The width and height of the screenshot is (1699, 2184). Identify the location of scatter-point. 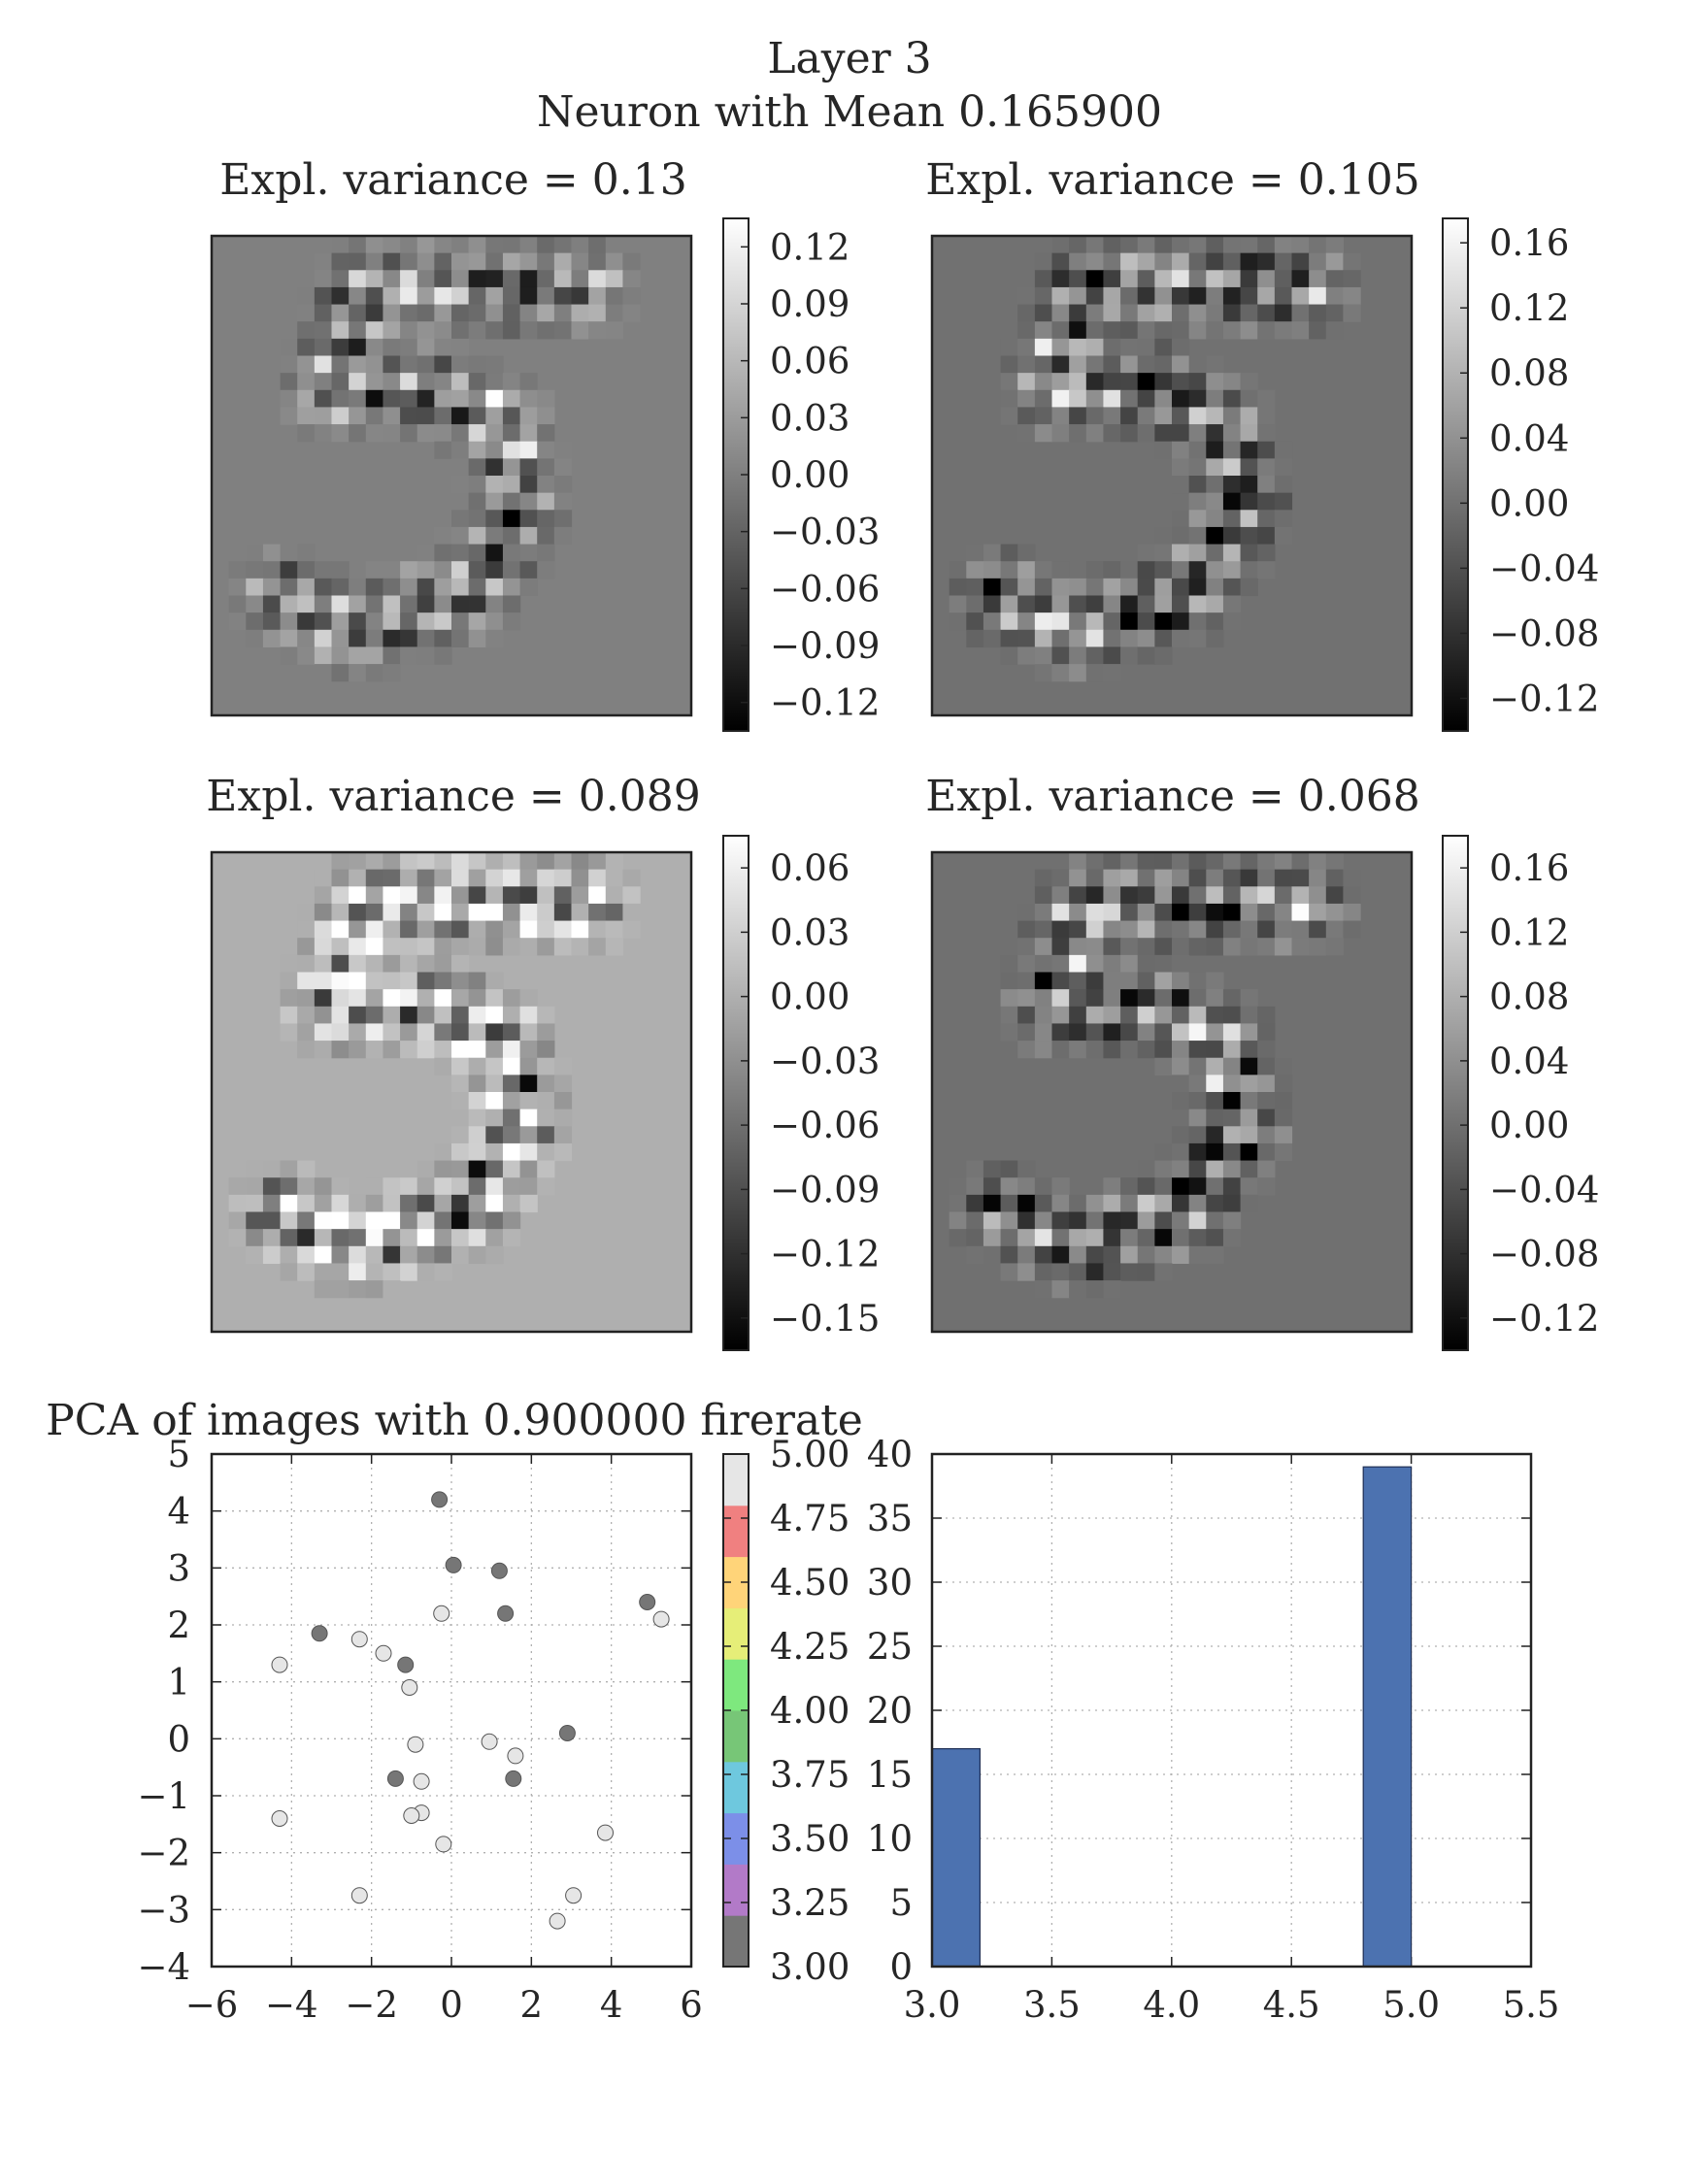
(506, 1613).